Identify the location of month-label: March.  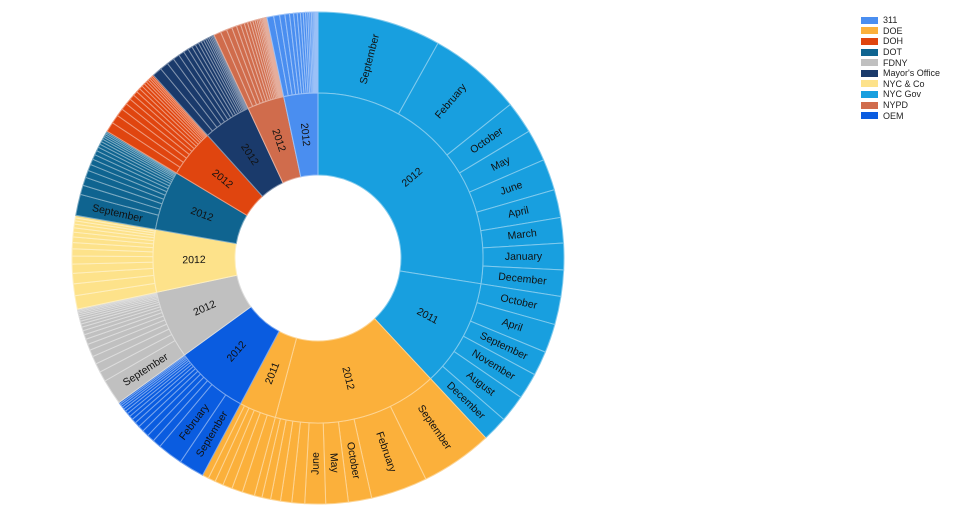
(522, 234).